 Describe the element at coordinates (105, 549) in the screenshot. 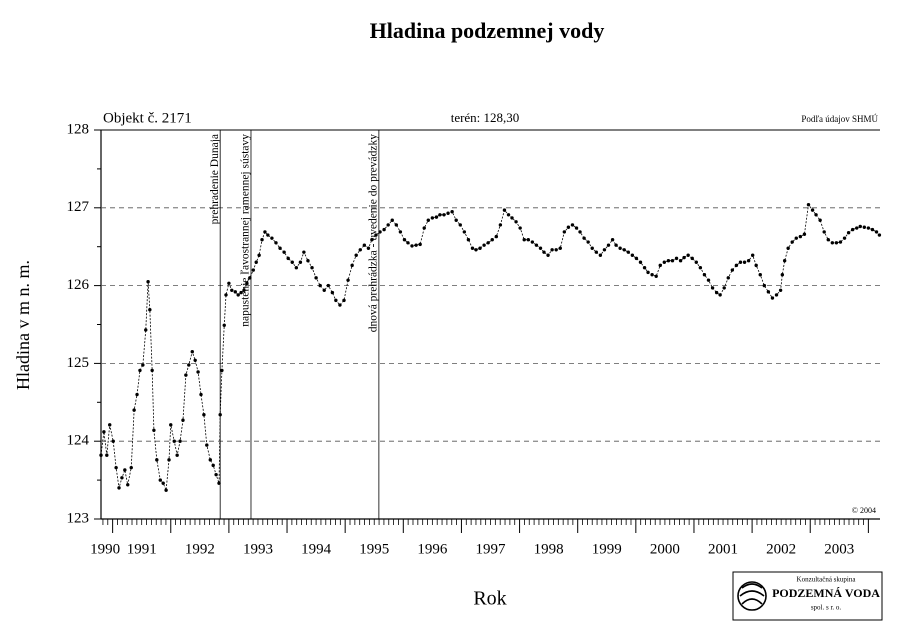

I see `x-tick-label: 1990` at that location.